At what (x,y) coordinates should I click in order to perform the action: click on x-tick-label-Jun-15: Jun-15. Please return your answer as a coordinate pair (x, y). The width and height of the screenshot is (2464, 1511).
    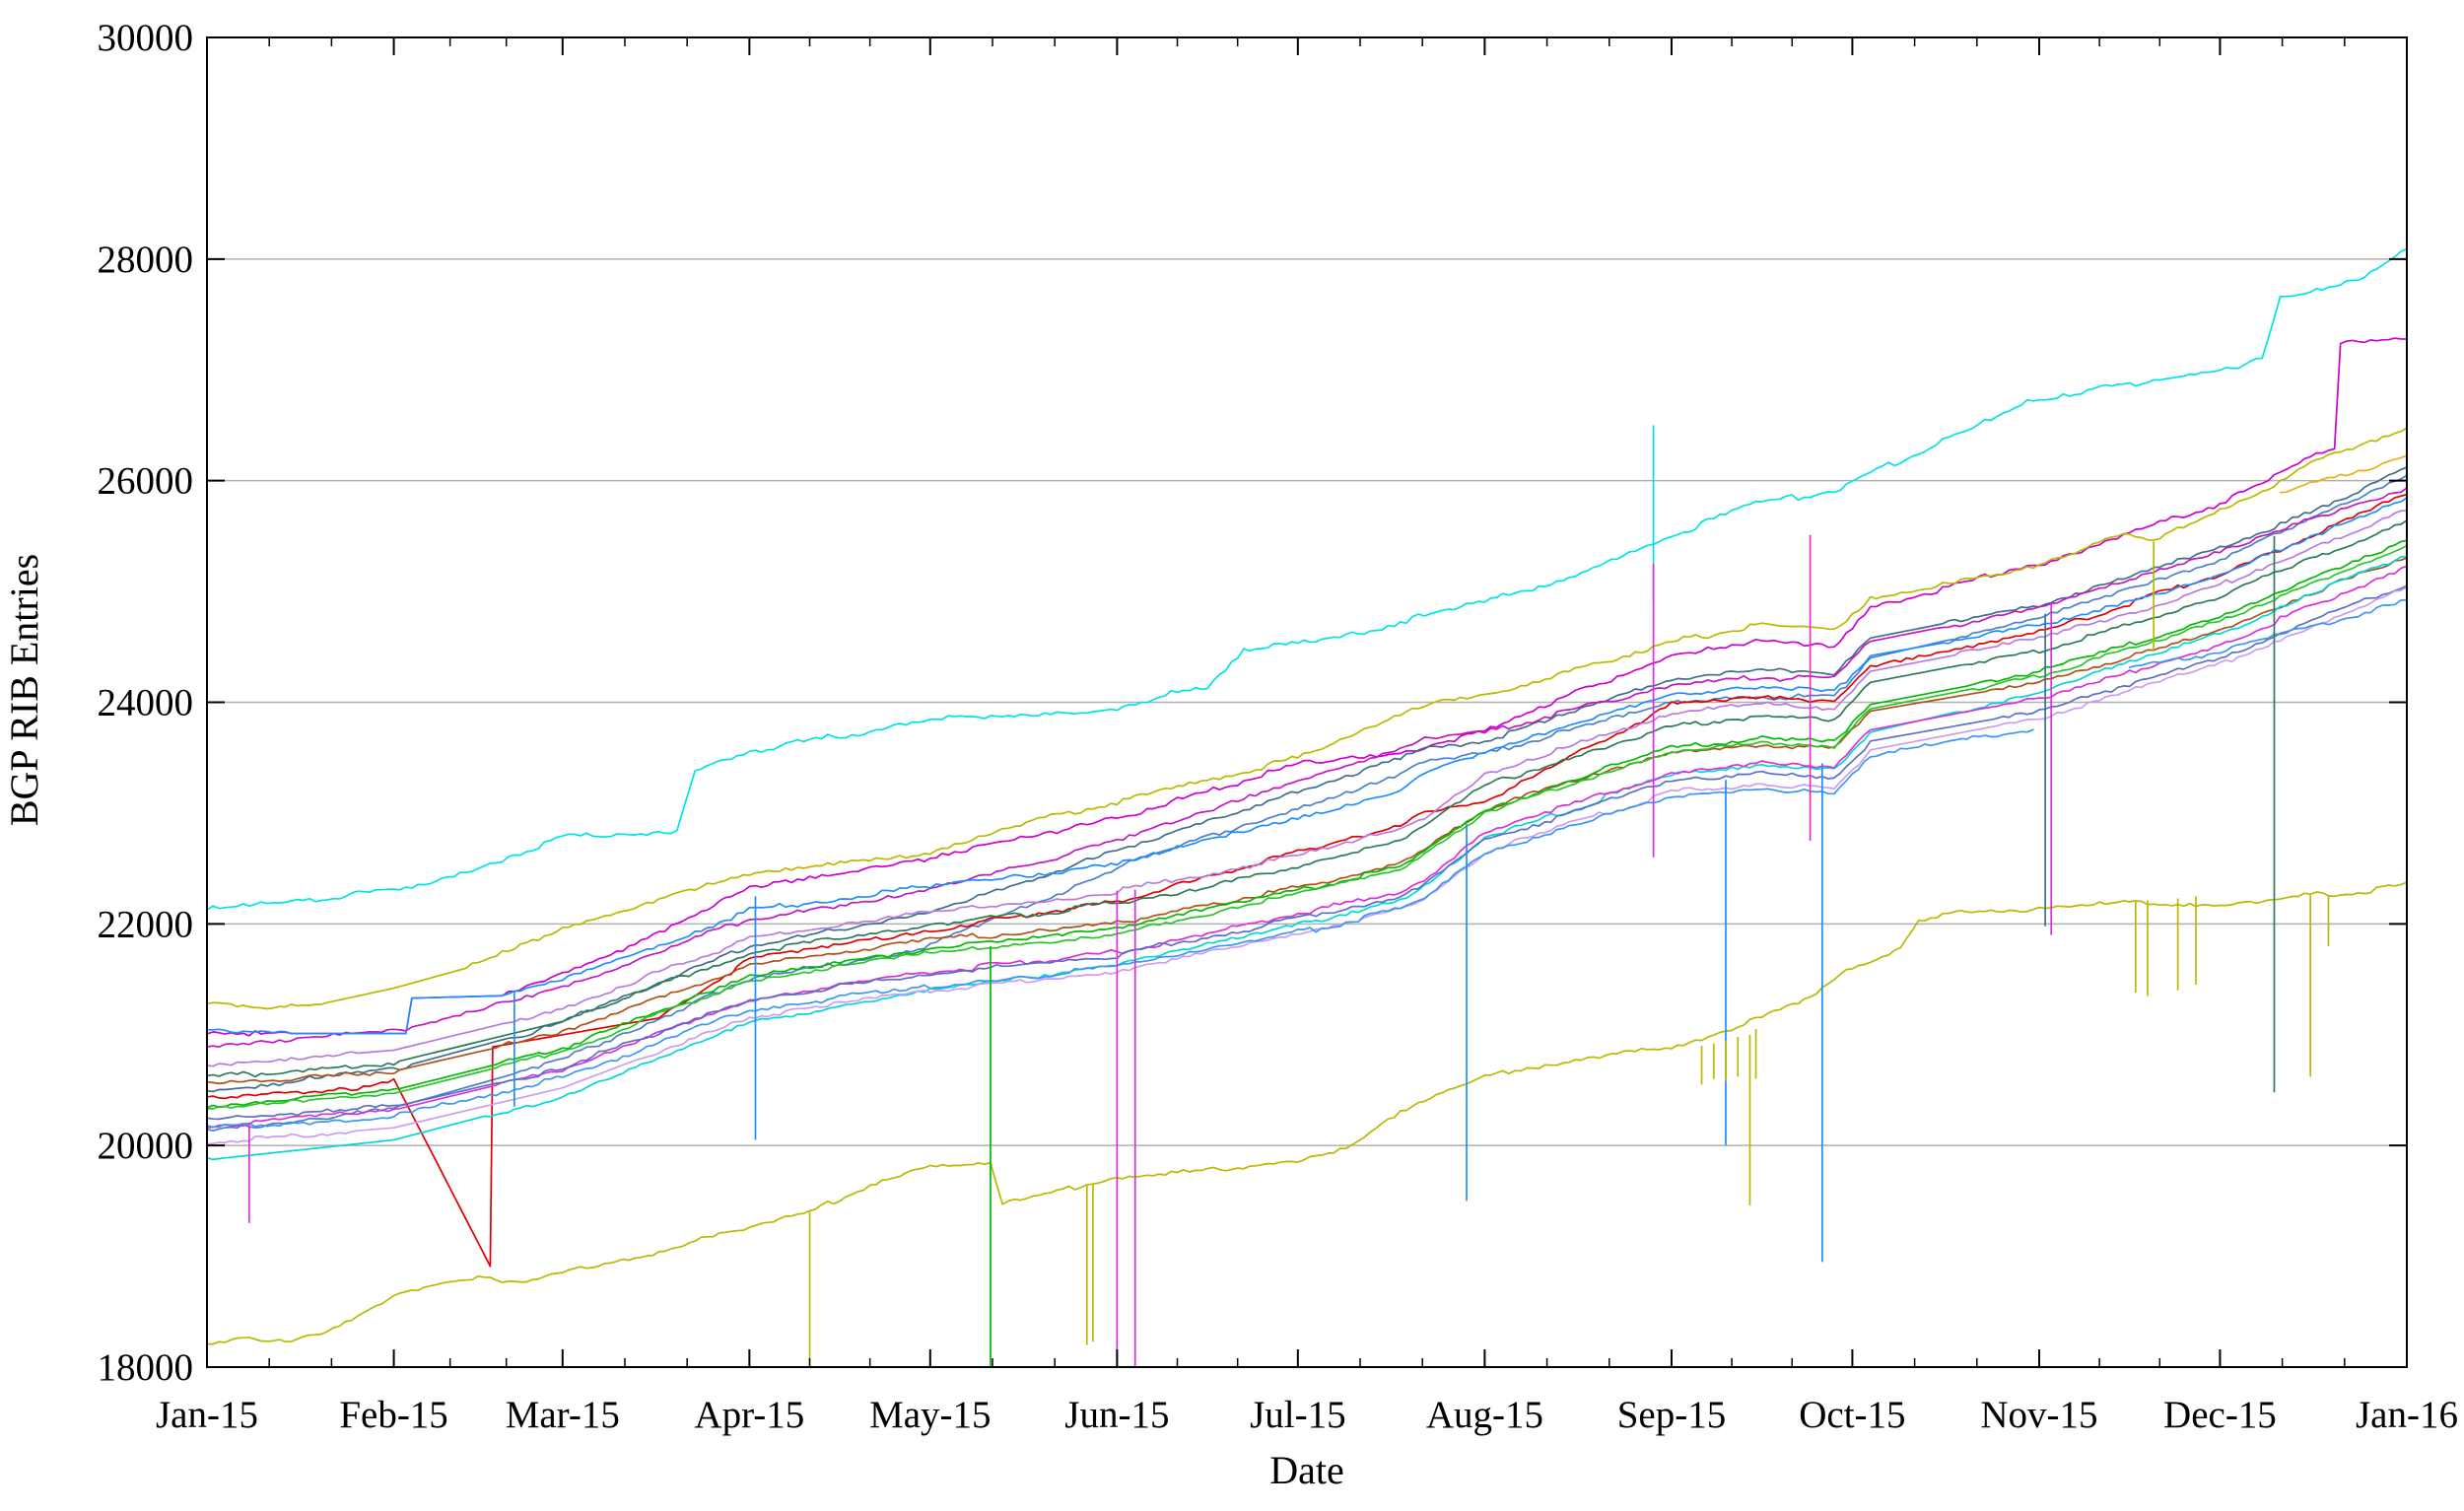
    Looking at the image, I should click on (1116, 1415).